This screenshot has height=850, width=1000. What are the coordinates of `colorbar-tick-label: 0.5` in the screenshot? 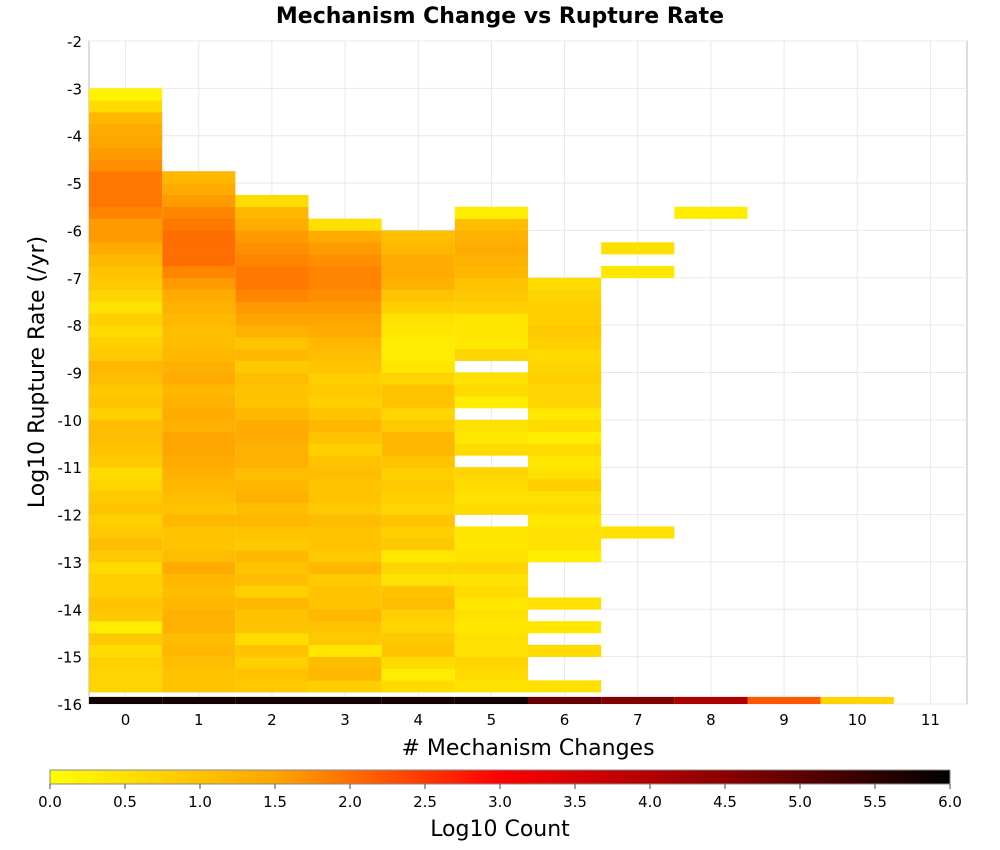 It's located at (125, 802).